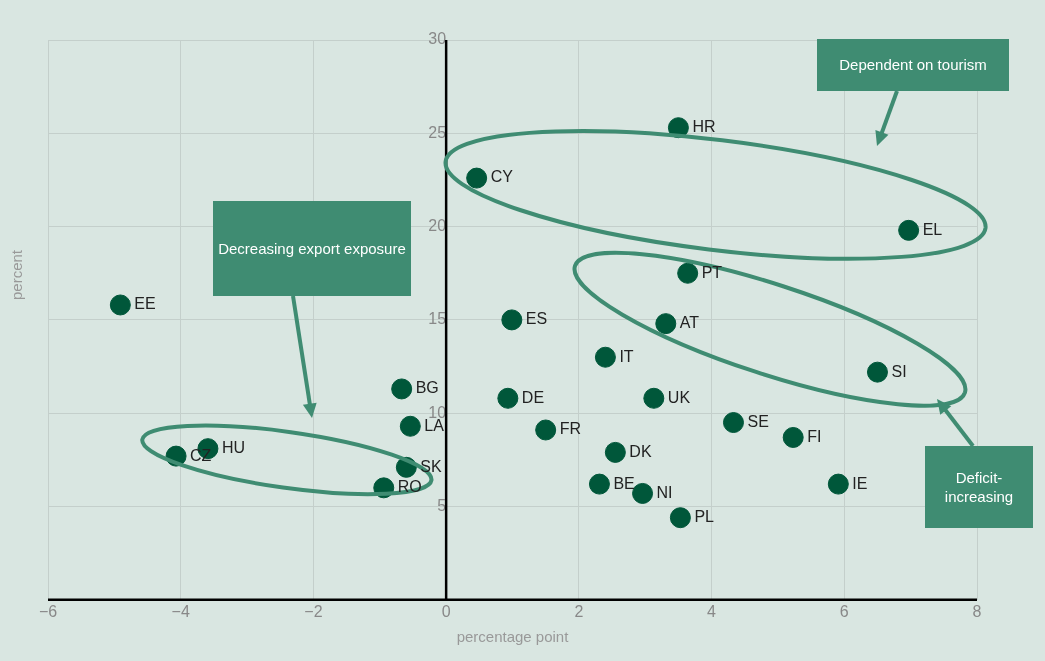 The height and width of the screenshot is (661, 1045). What do you see at coordinates (48, 611) in the screenshot?
I see `x-tick-label: −6` at bounding box center [48, 611].